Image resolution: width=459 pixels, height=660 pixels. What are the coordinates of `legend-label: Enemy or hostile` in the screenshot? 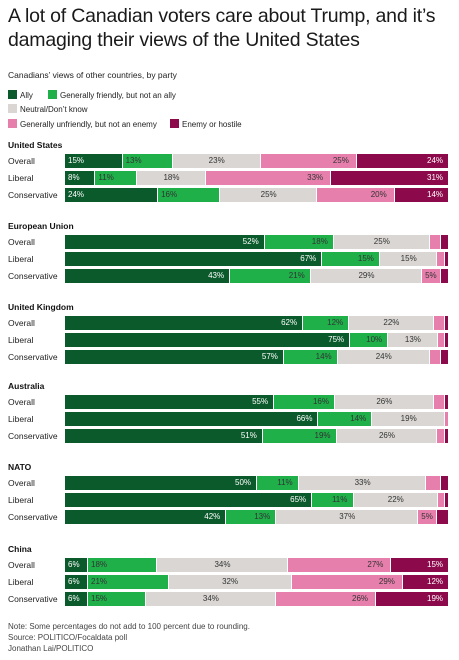 It's located at (212, 124).